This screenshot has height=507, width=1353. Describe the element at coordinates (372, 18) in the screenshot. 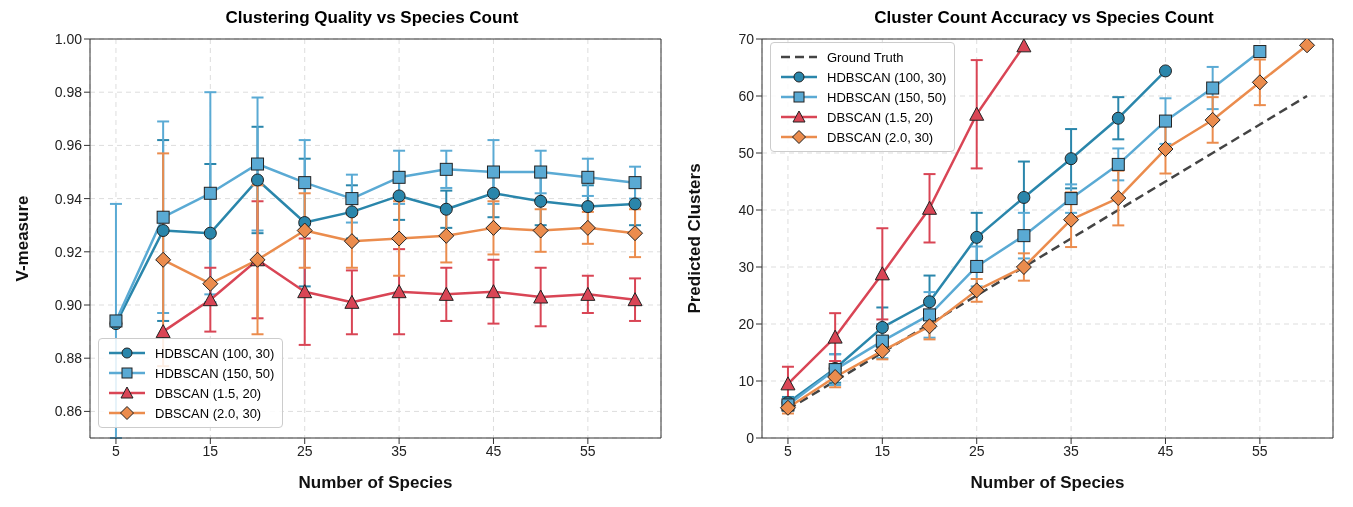

I see `chart-title: Clustering Quality vs Species Count` at that location.